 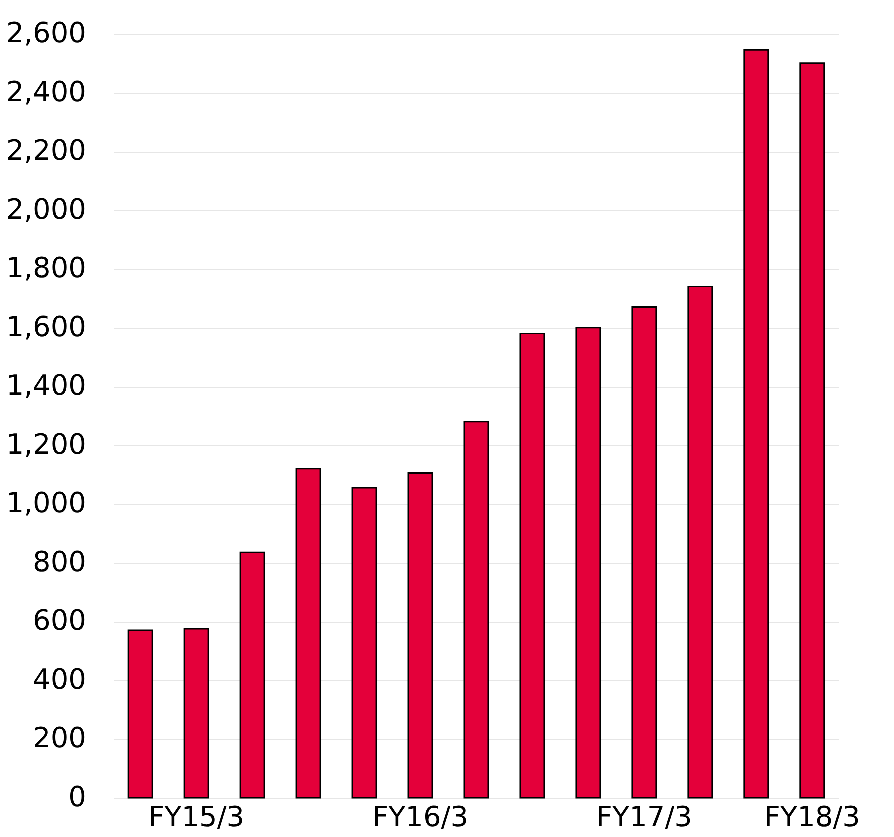 What do you see at coordinates (46, 209) in the screenshot?
I see `y-tick-label: 2,000` at bounding box center [46, 209].